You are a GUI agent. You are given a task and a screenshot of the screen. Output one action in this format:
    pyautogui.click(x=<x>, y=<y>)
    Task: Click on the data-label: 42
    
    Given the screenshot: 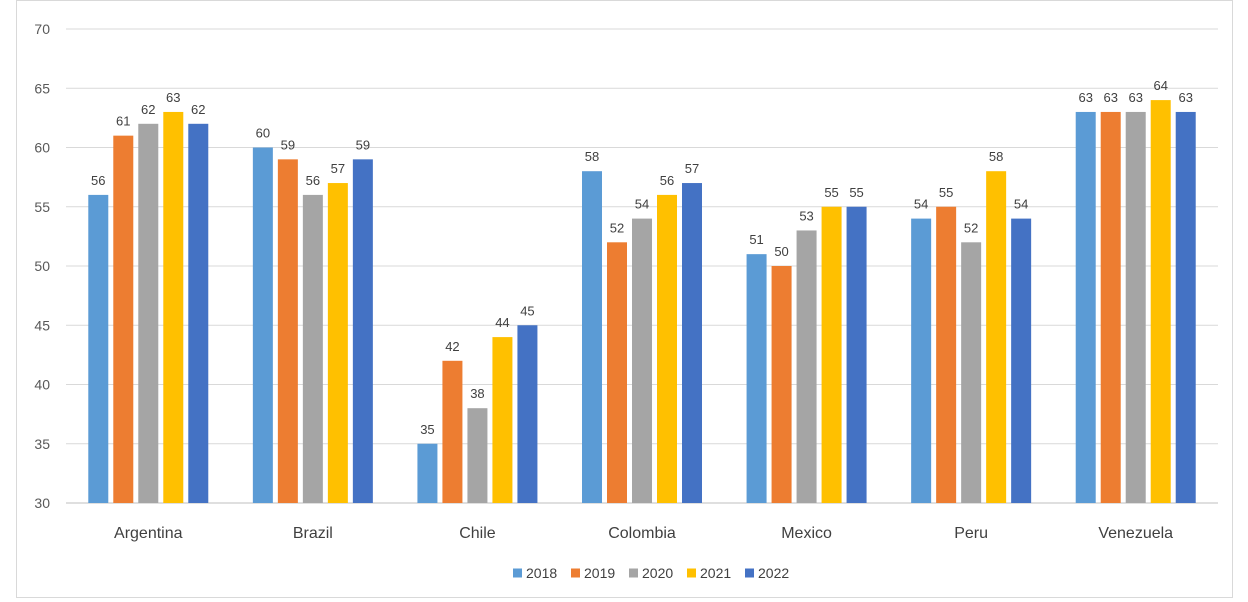 What is the action you would take?
    pyautogui.click(x=452, y=346)
    